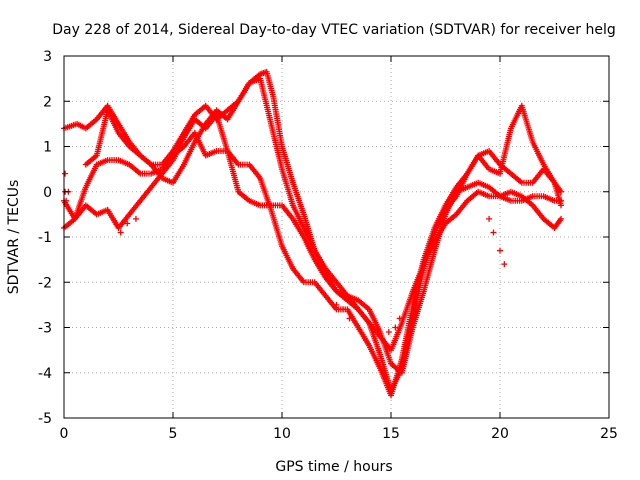 Image resolution: width=640 pixels, height=480 pixels. What do you see at coordinates (45, 329) in the screenshot?
I see `y-tick-label: -3` at bounding box center [45, 329].